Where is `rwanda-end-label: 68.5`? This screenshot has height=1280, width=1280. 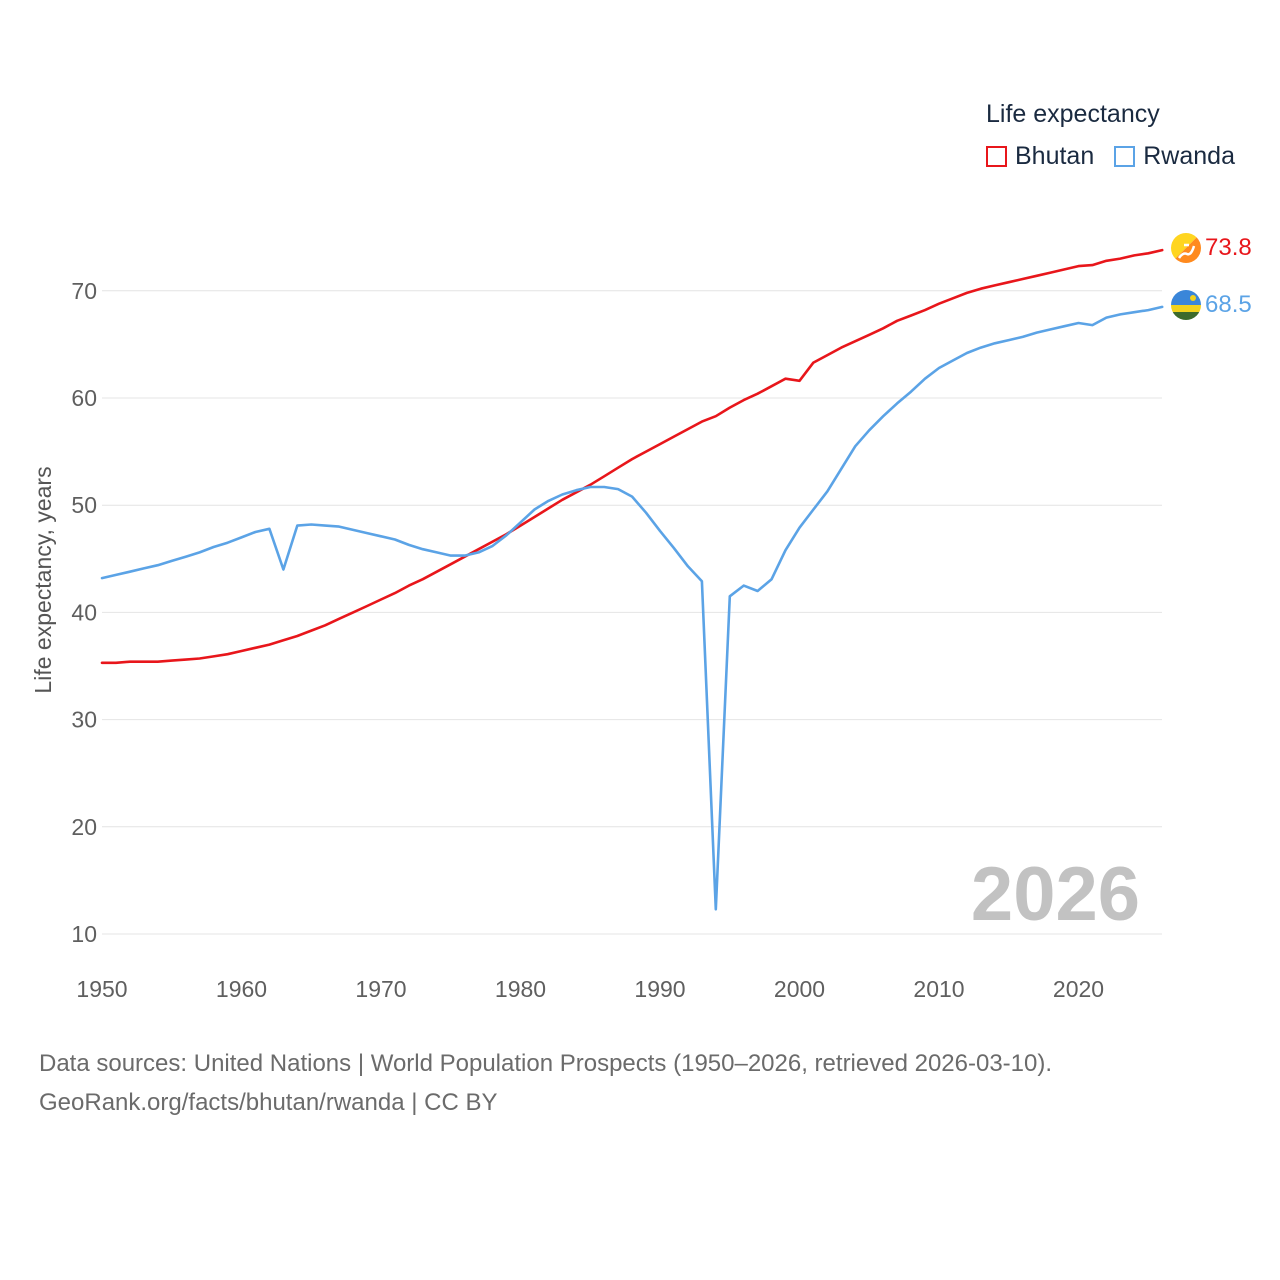
rwanda-end-label: 68.5 is located at coordinates (1228, 304).